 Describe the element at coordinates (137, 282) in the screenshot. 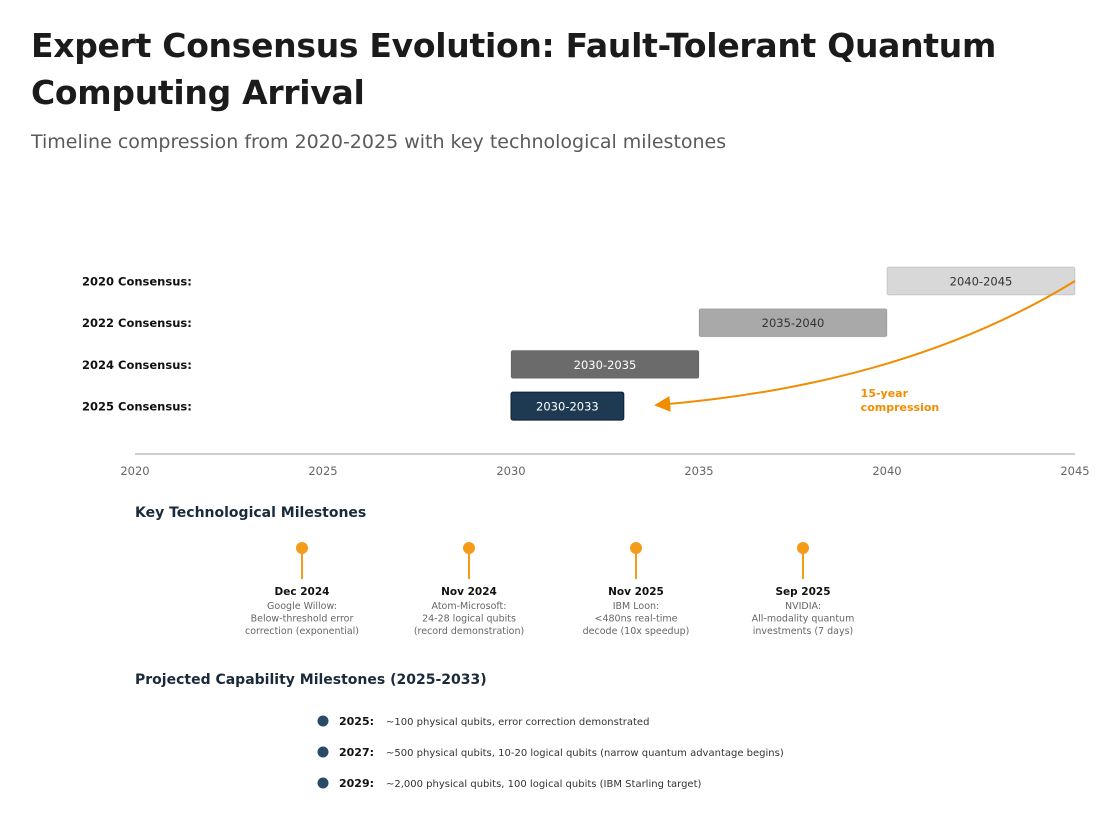

I see `row-label: 2020 Consensus:` at that location.